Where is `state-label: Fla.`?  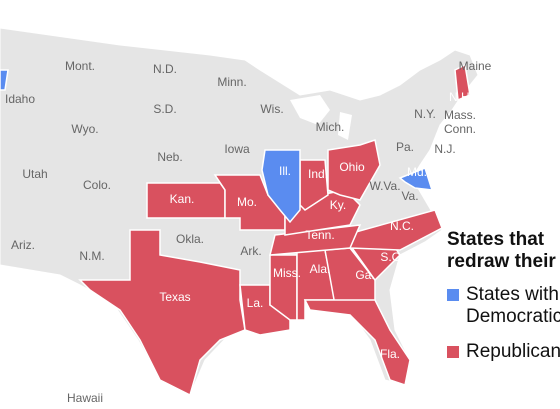 state-label: Fla. is located at coordinates (390, 354).